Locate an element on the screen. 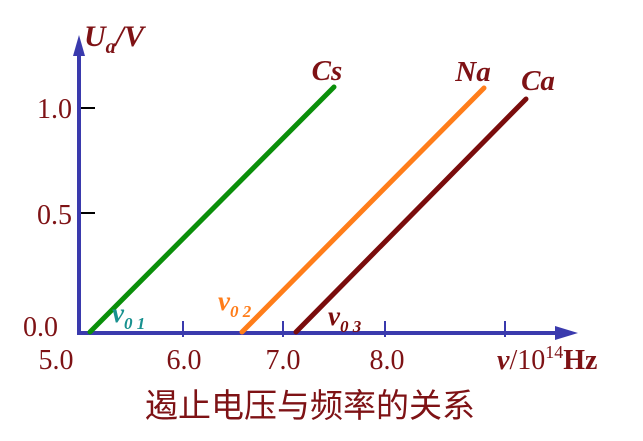  x-tick-label-6_0: 6.0 is located at coordinates (184, 360).